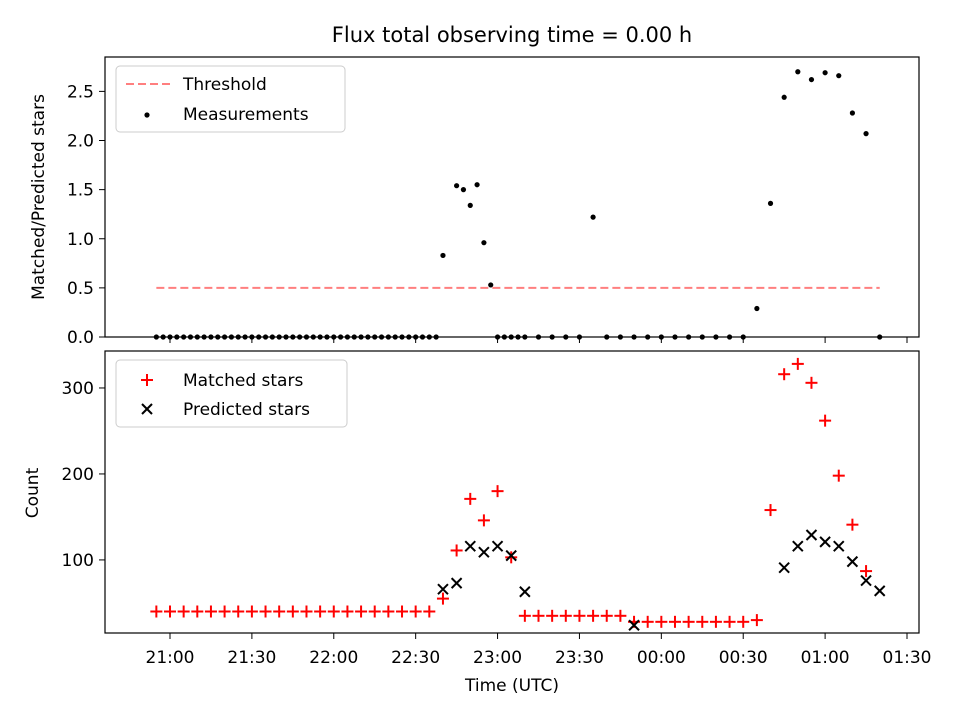  I want to click on bottom-y-tick-label: 100, so click(78, 561).